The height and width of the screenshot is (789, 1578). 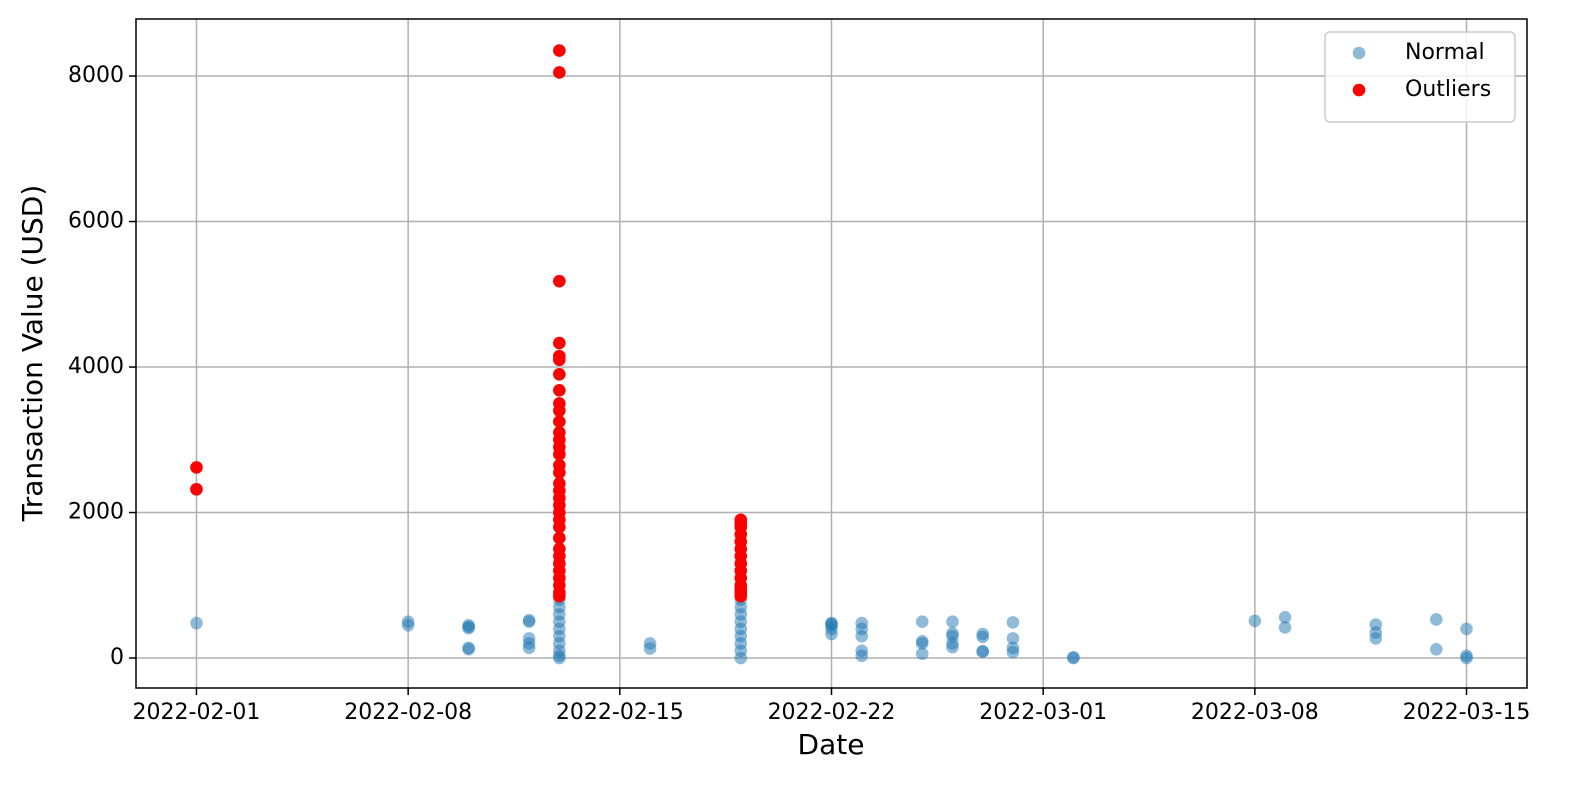 What do you see at coordinates (1445, 52) in the screenshot?
I see `legend-label: Normal` at bounding box center [1445, 52].